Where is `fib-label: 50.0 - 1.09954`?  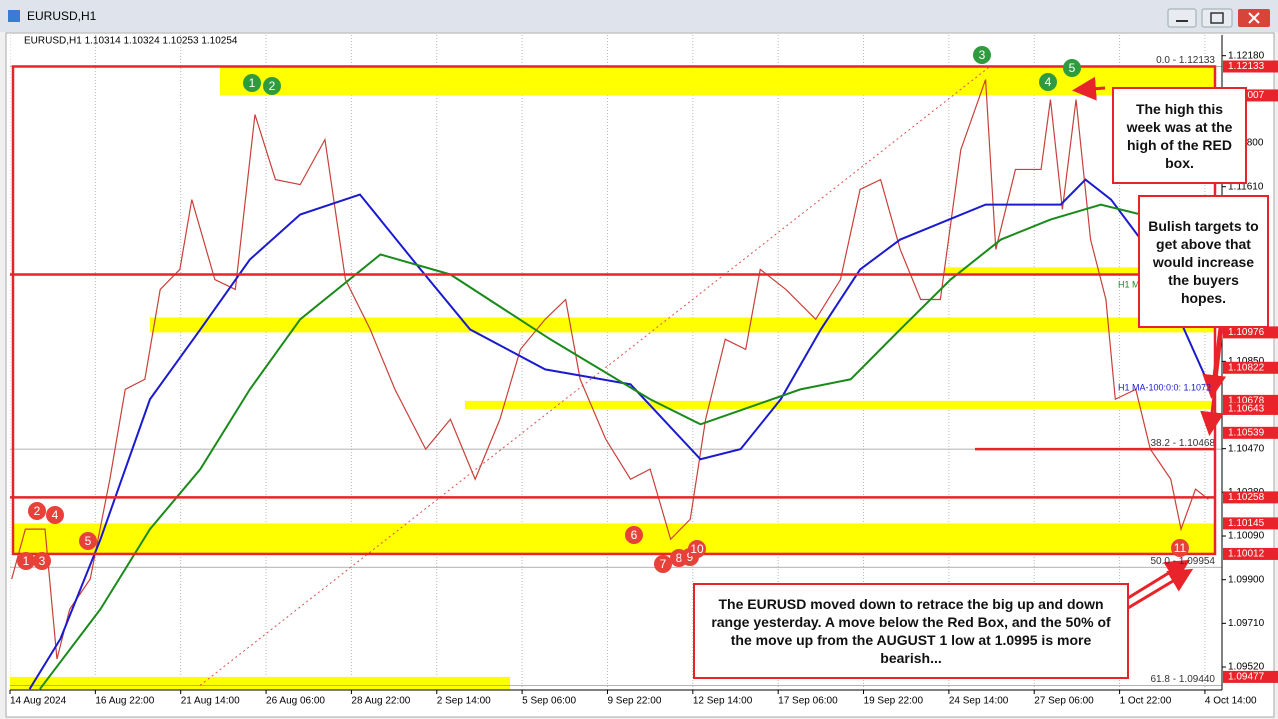 fib-label: 50.0 - 1.09954 is located at coordinates (1183, 561).